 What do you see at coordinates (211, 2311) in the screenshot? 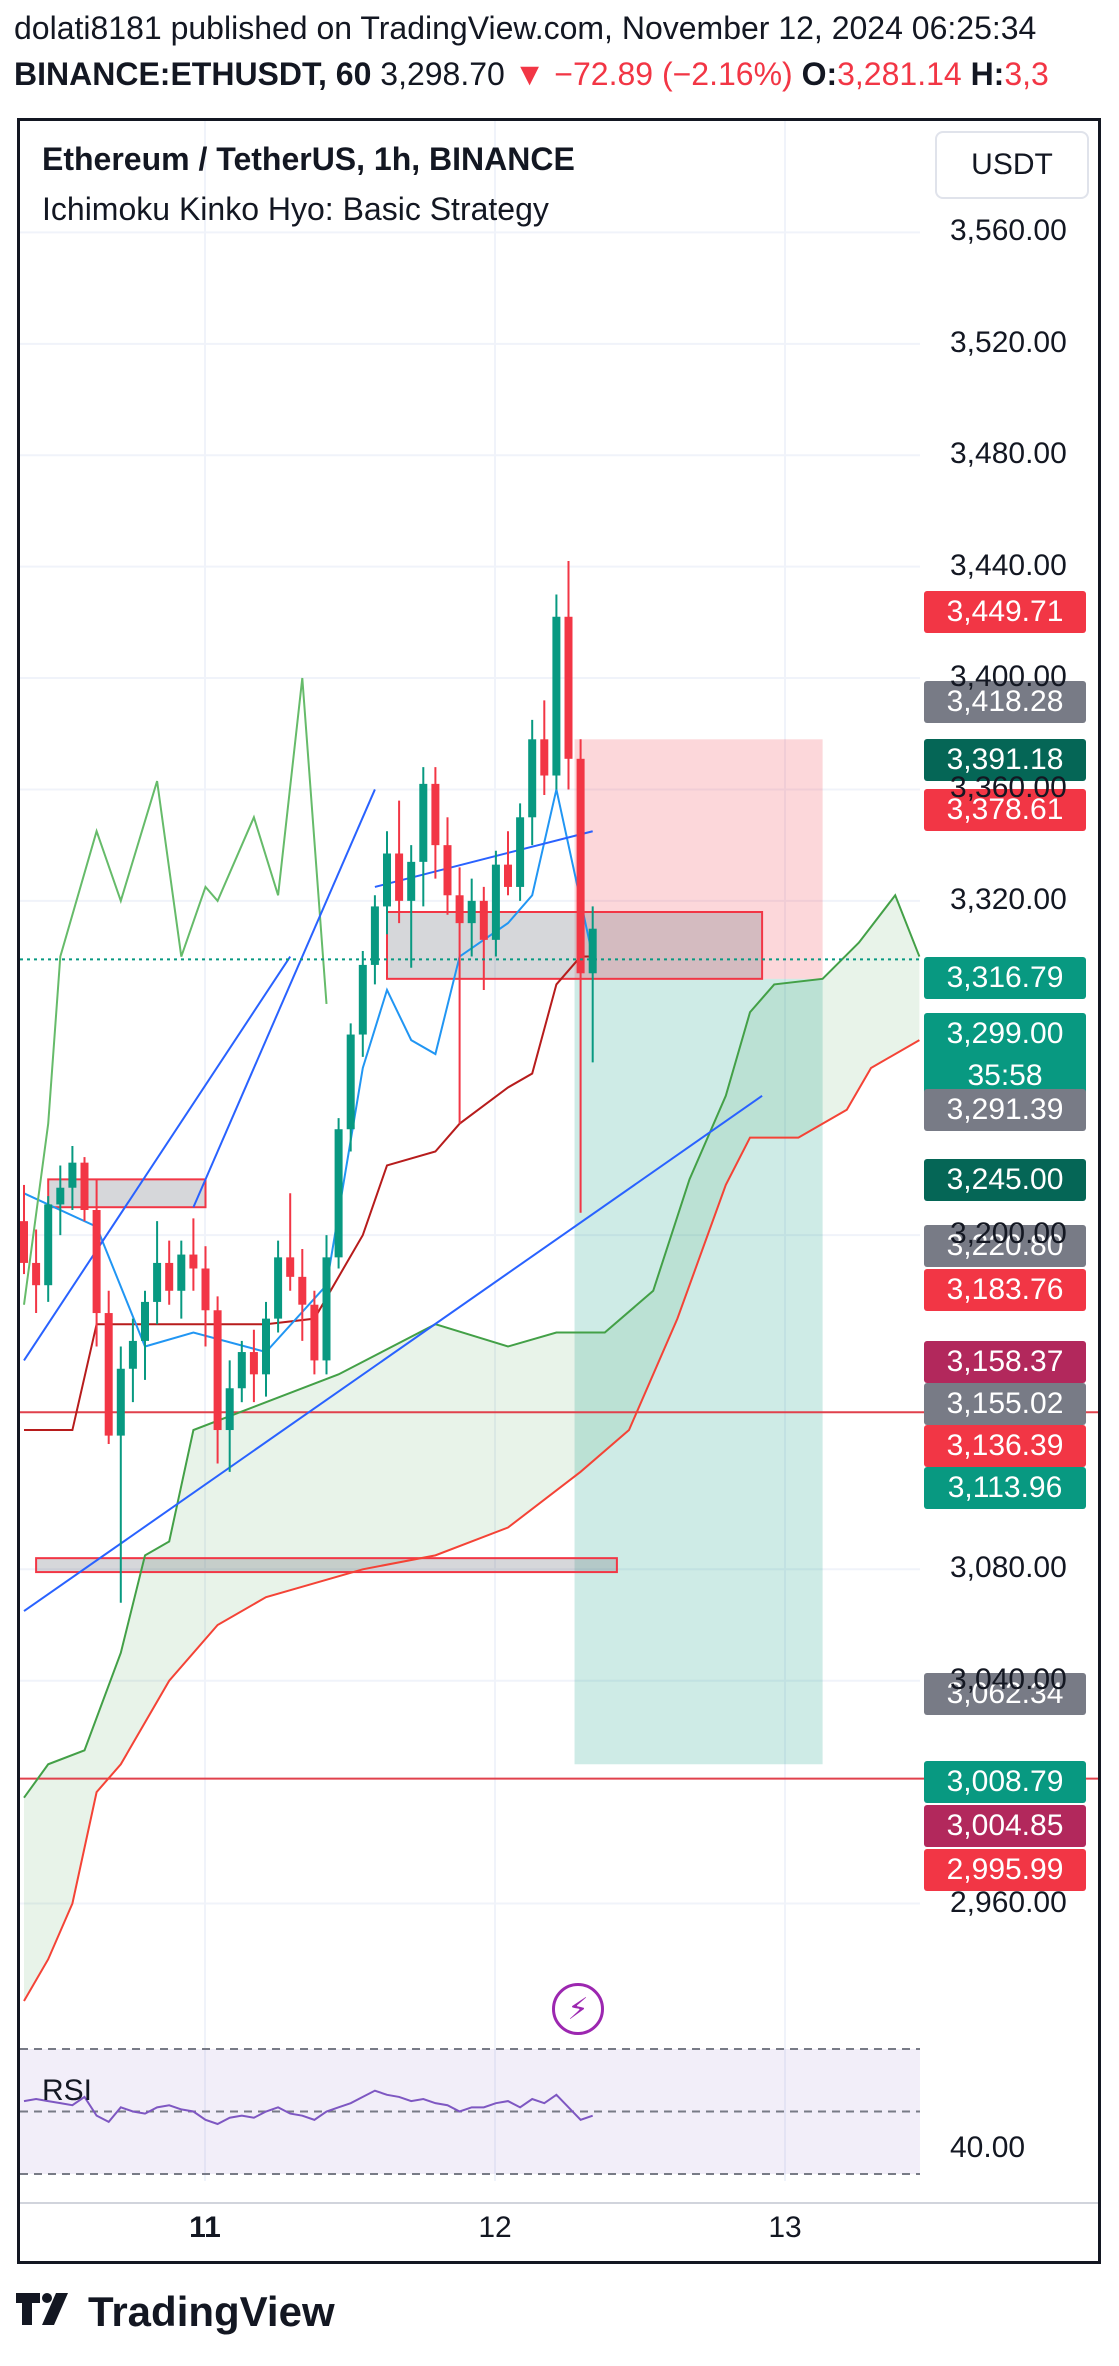
I see `tradingview-wordmark: TradingView` at bounding box center [211, 2311].